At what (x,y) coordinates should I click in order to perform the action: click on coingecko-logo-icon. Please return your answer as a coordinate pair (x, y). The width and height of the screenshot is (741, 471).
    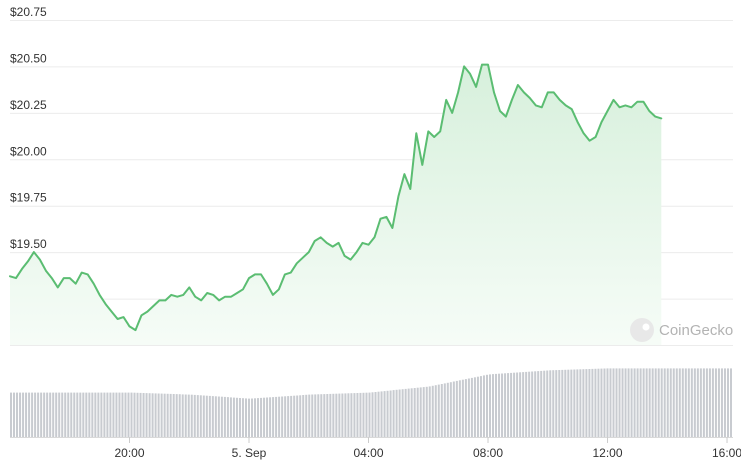
    Looking at the image, I should click on (642, 330).